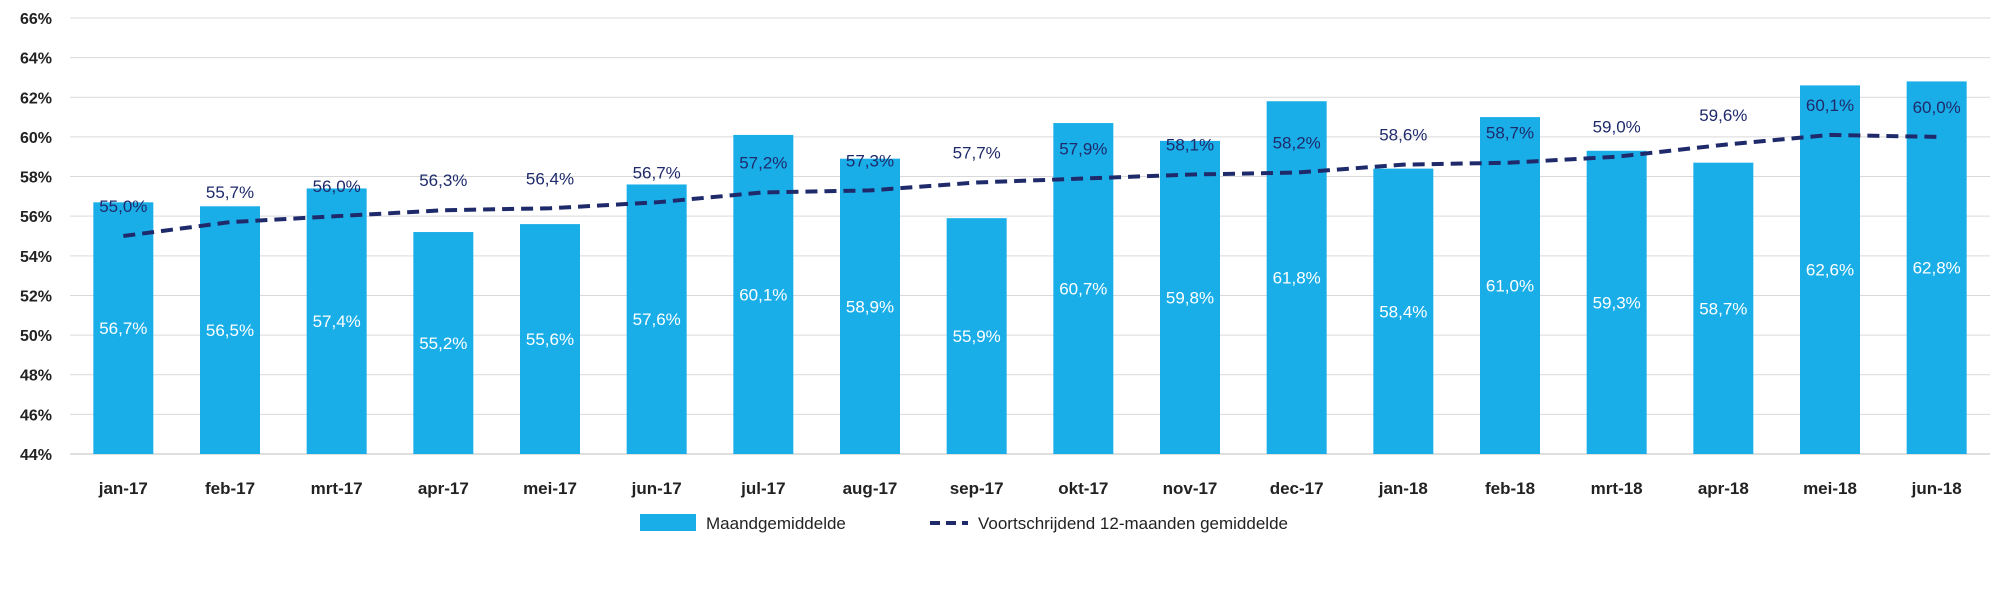  I want to click on y-tick-label: 48%, so click(36, 376).